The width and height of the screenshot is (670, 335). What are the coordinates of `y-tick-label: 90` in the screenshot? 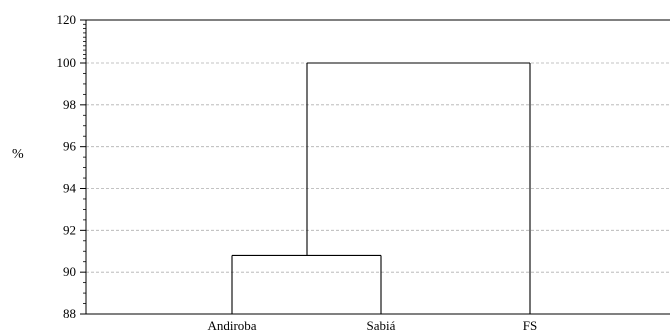 It's located at (69, 271).